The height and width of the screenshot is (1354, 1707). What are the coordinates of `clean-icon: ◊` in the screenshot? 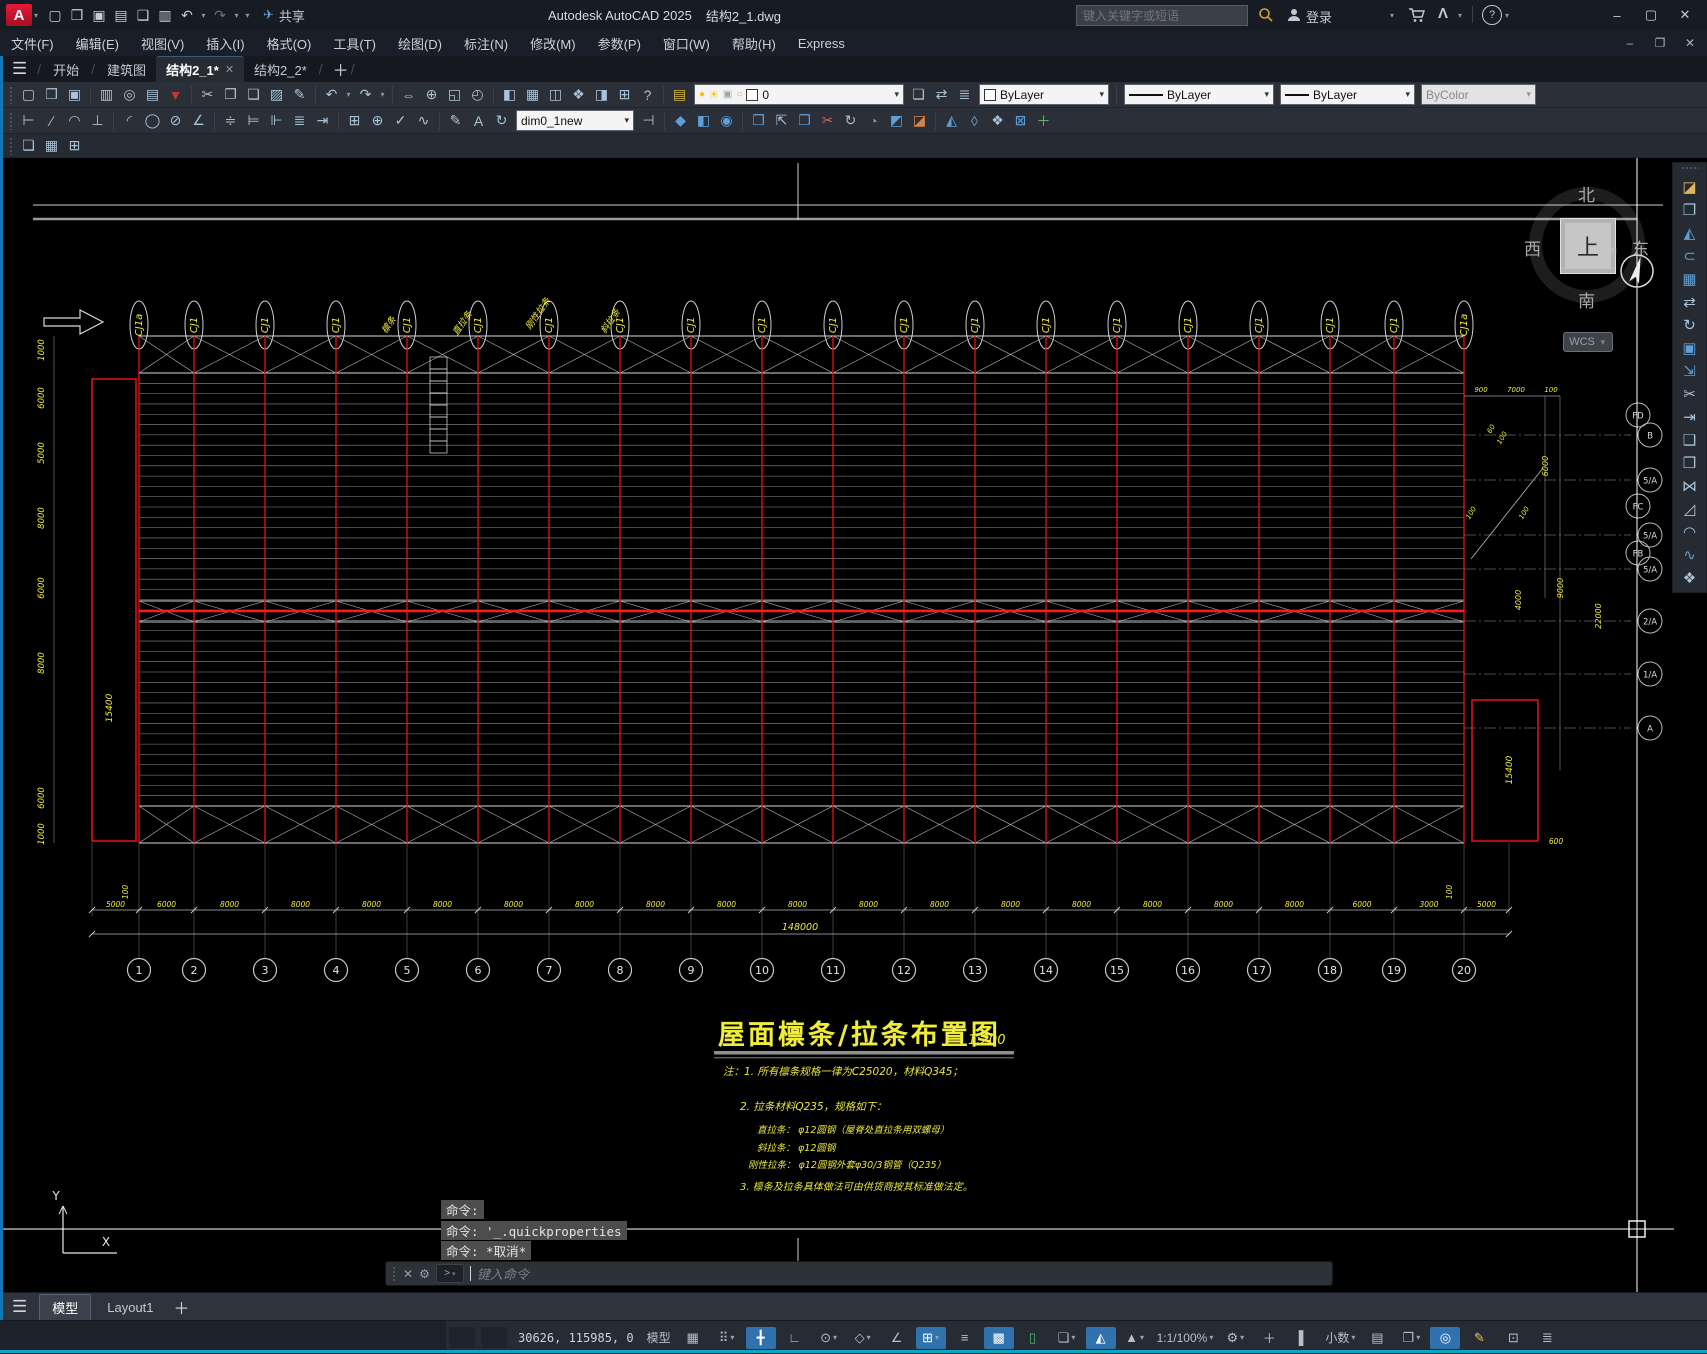 It's located at (974, 120).